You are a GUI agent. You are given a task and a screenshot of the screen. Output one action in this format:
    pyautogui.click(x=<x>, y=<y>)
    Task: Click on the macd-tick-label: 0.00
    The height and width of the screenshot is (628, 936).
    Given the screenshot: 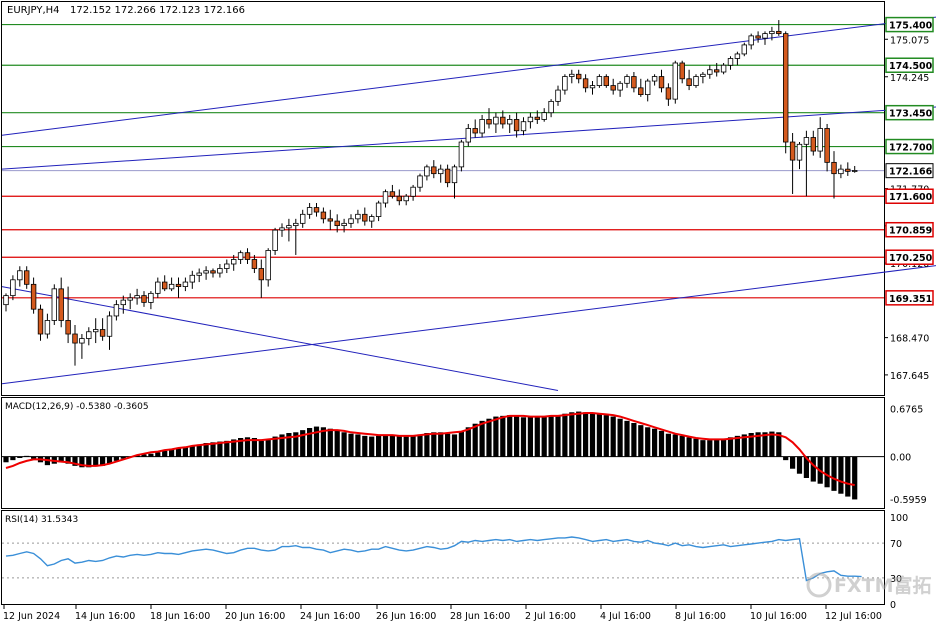 What is the action you would take?
    pyautogui.click(x=900, y=458)
    